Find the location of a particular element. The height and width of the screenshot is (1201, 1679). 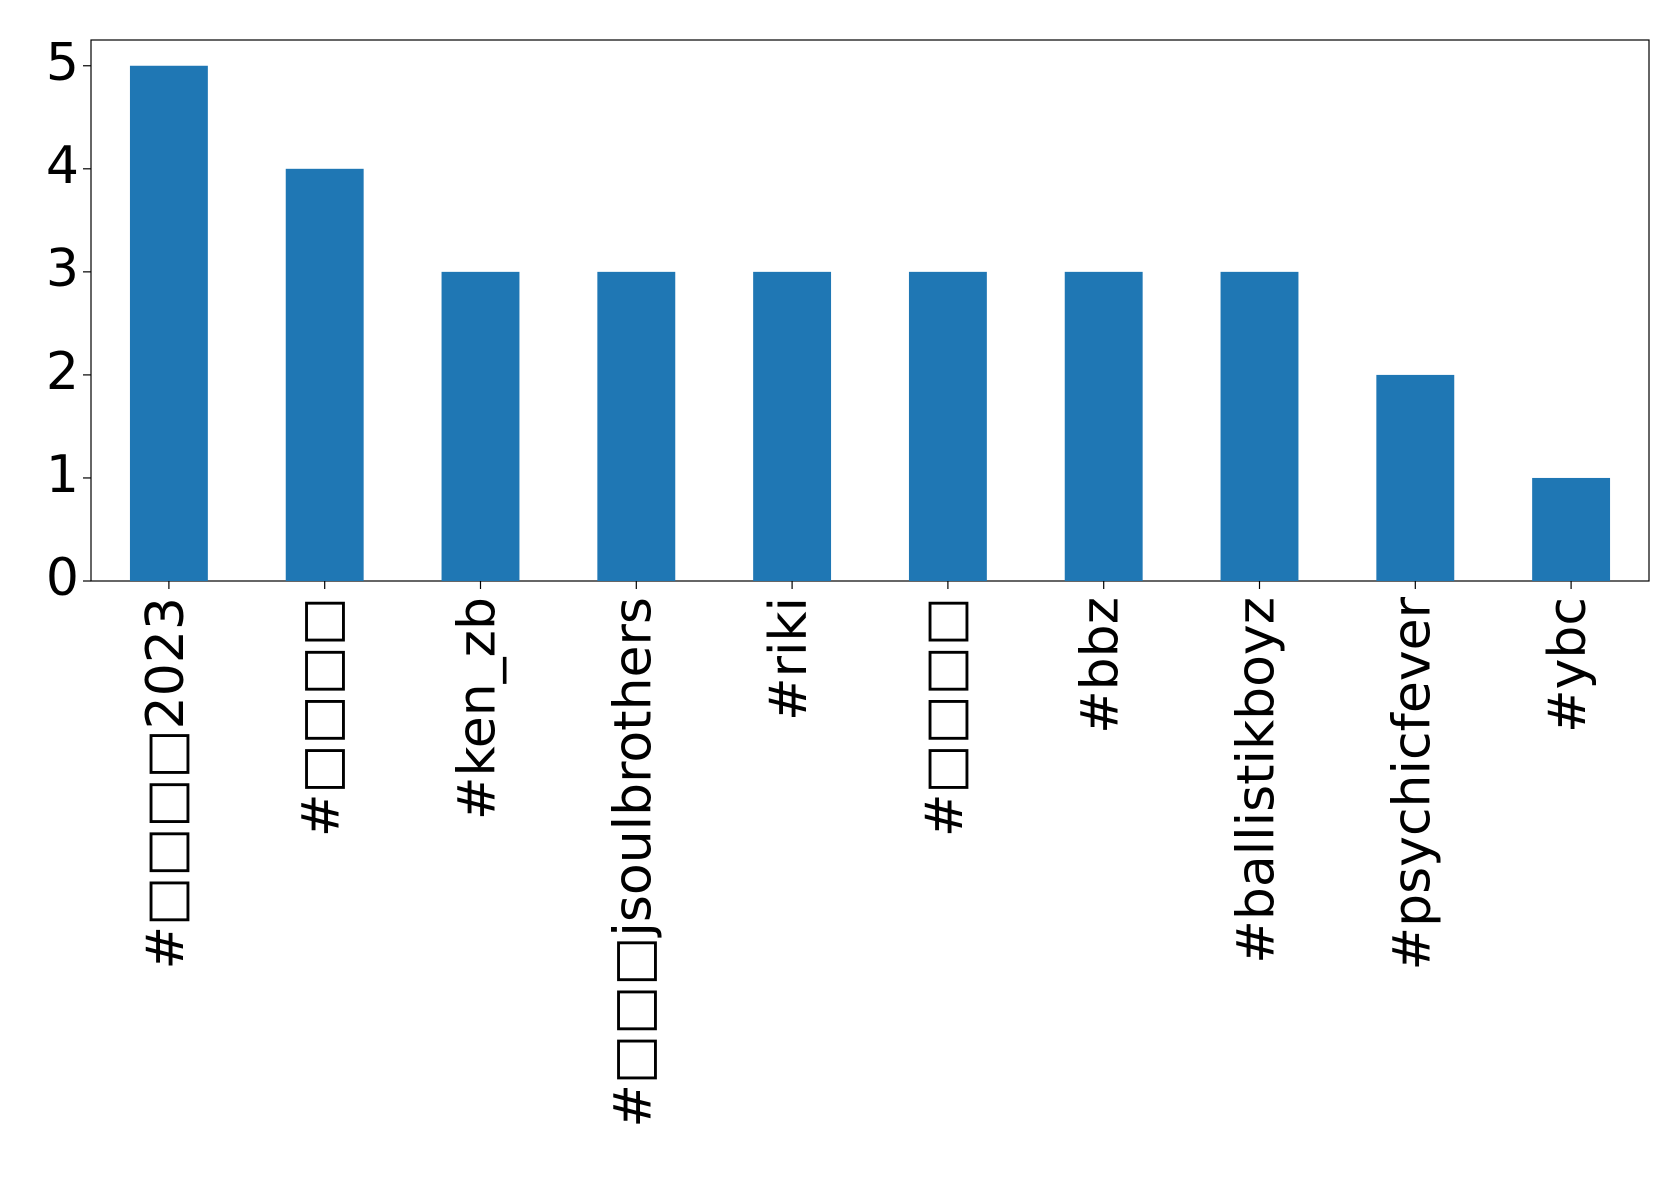

y-tick-label: 0 is located at coordinates (62, 578).